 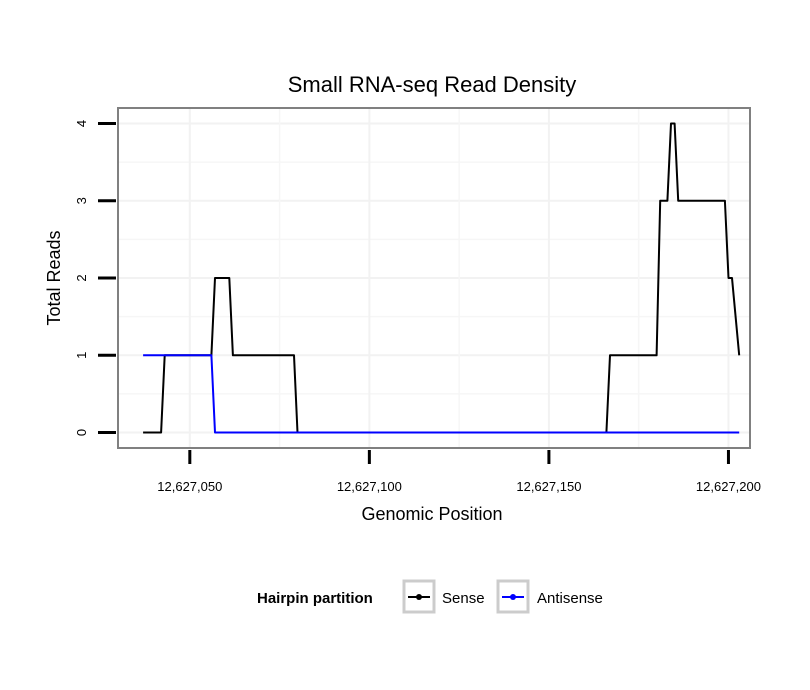 I want to click on legend: Hairpin partition Sense Antisense, so click(x=430, y=596).